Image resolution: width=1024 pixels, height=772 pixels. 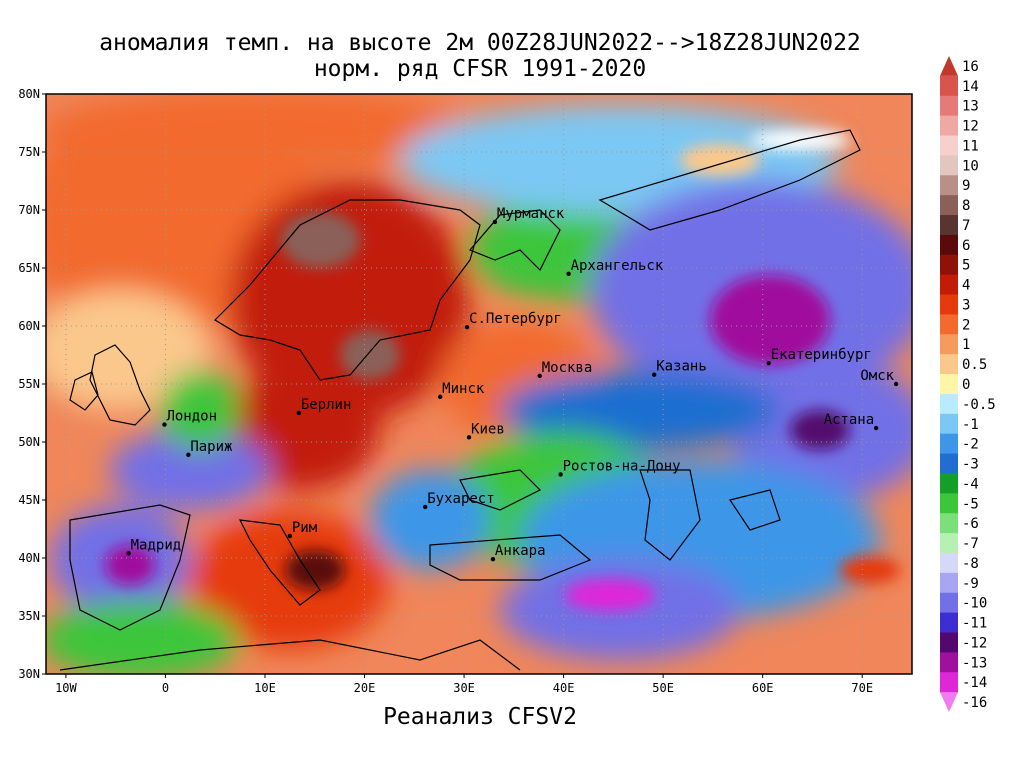 I want to click on legend-label: 1, so click(x=966, y=345).